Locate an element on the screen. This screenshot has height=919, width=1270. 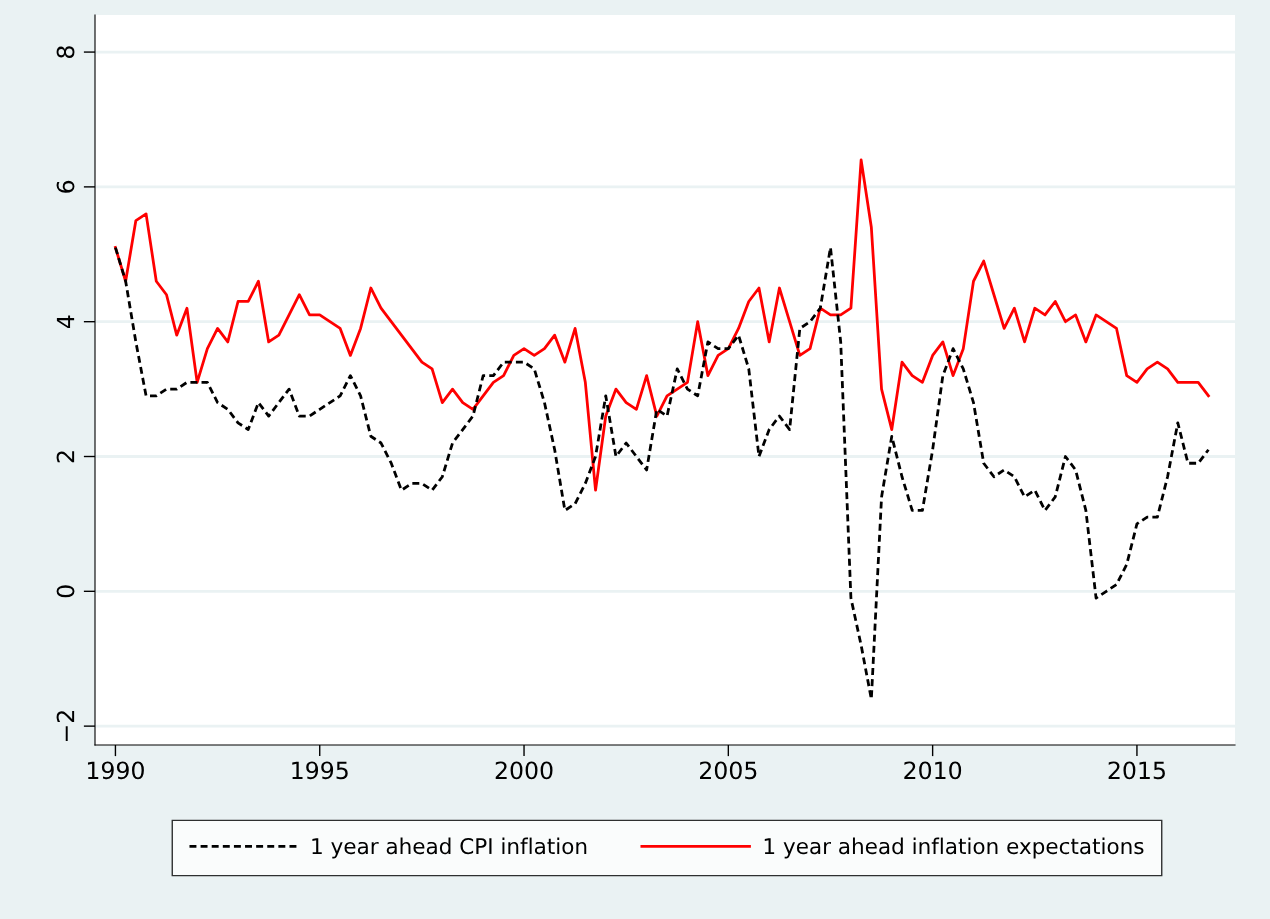
y-tick-label: −2 is located at coordinates (65, 726).